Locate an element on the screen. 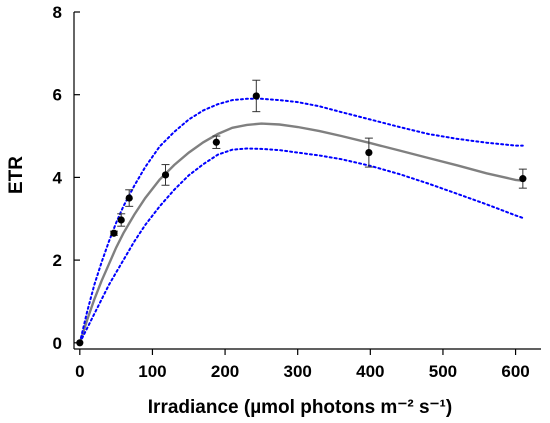  y-axis-title: ETR is located at coordinates (16, 175).